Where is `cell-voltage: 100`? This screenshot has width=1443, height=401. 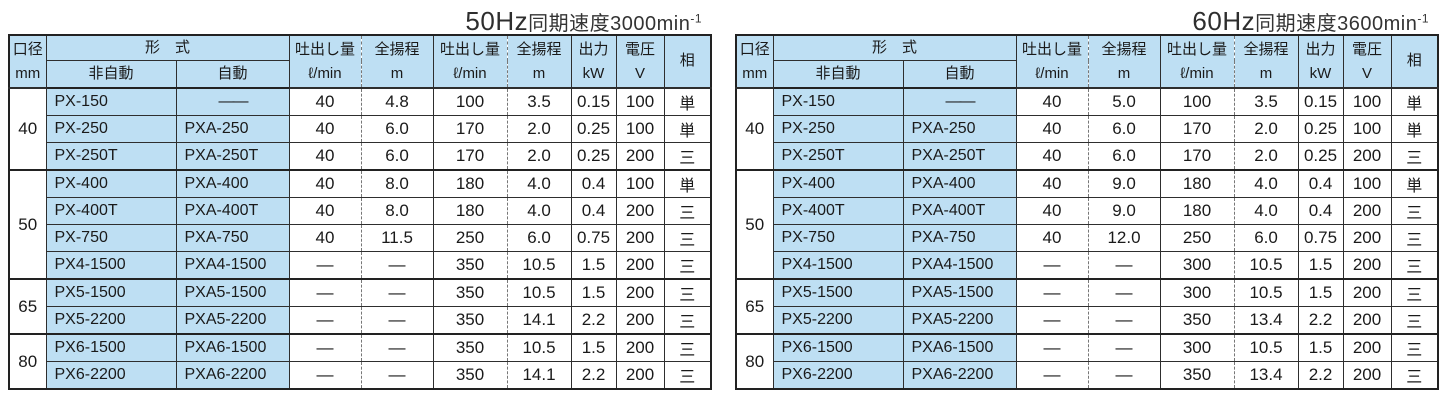
cell-voltage: 100 is located at coordinates (1367, 101).